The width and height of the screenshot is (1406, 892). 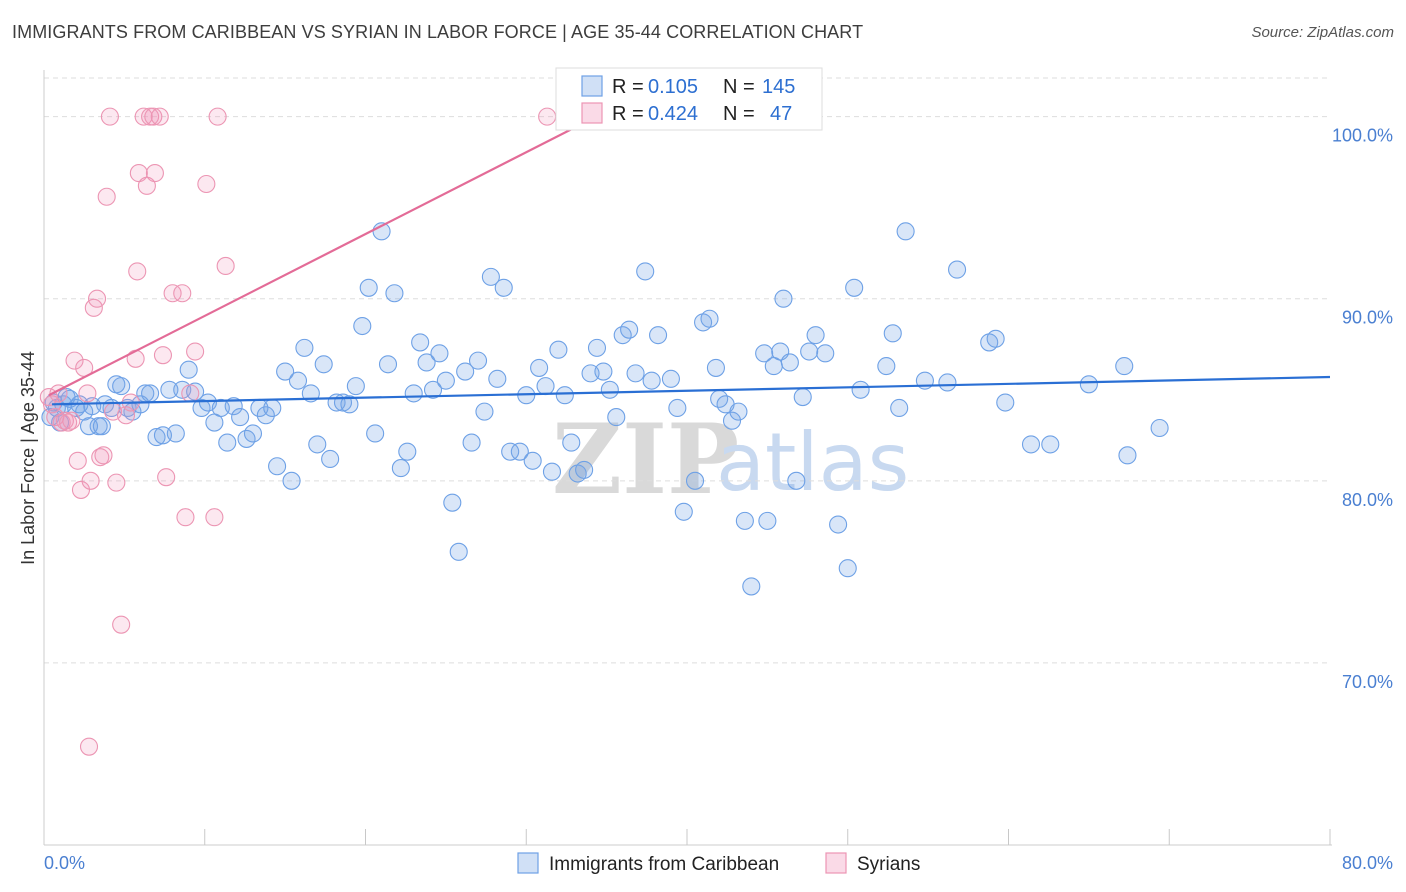 What do you see at coordinates (1362, 136) in the screenshot?
I see `y-tick-label: 100.0%` at bounding box center [1362, 136].